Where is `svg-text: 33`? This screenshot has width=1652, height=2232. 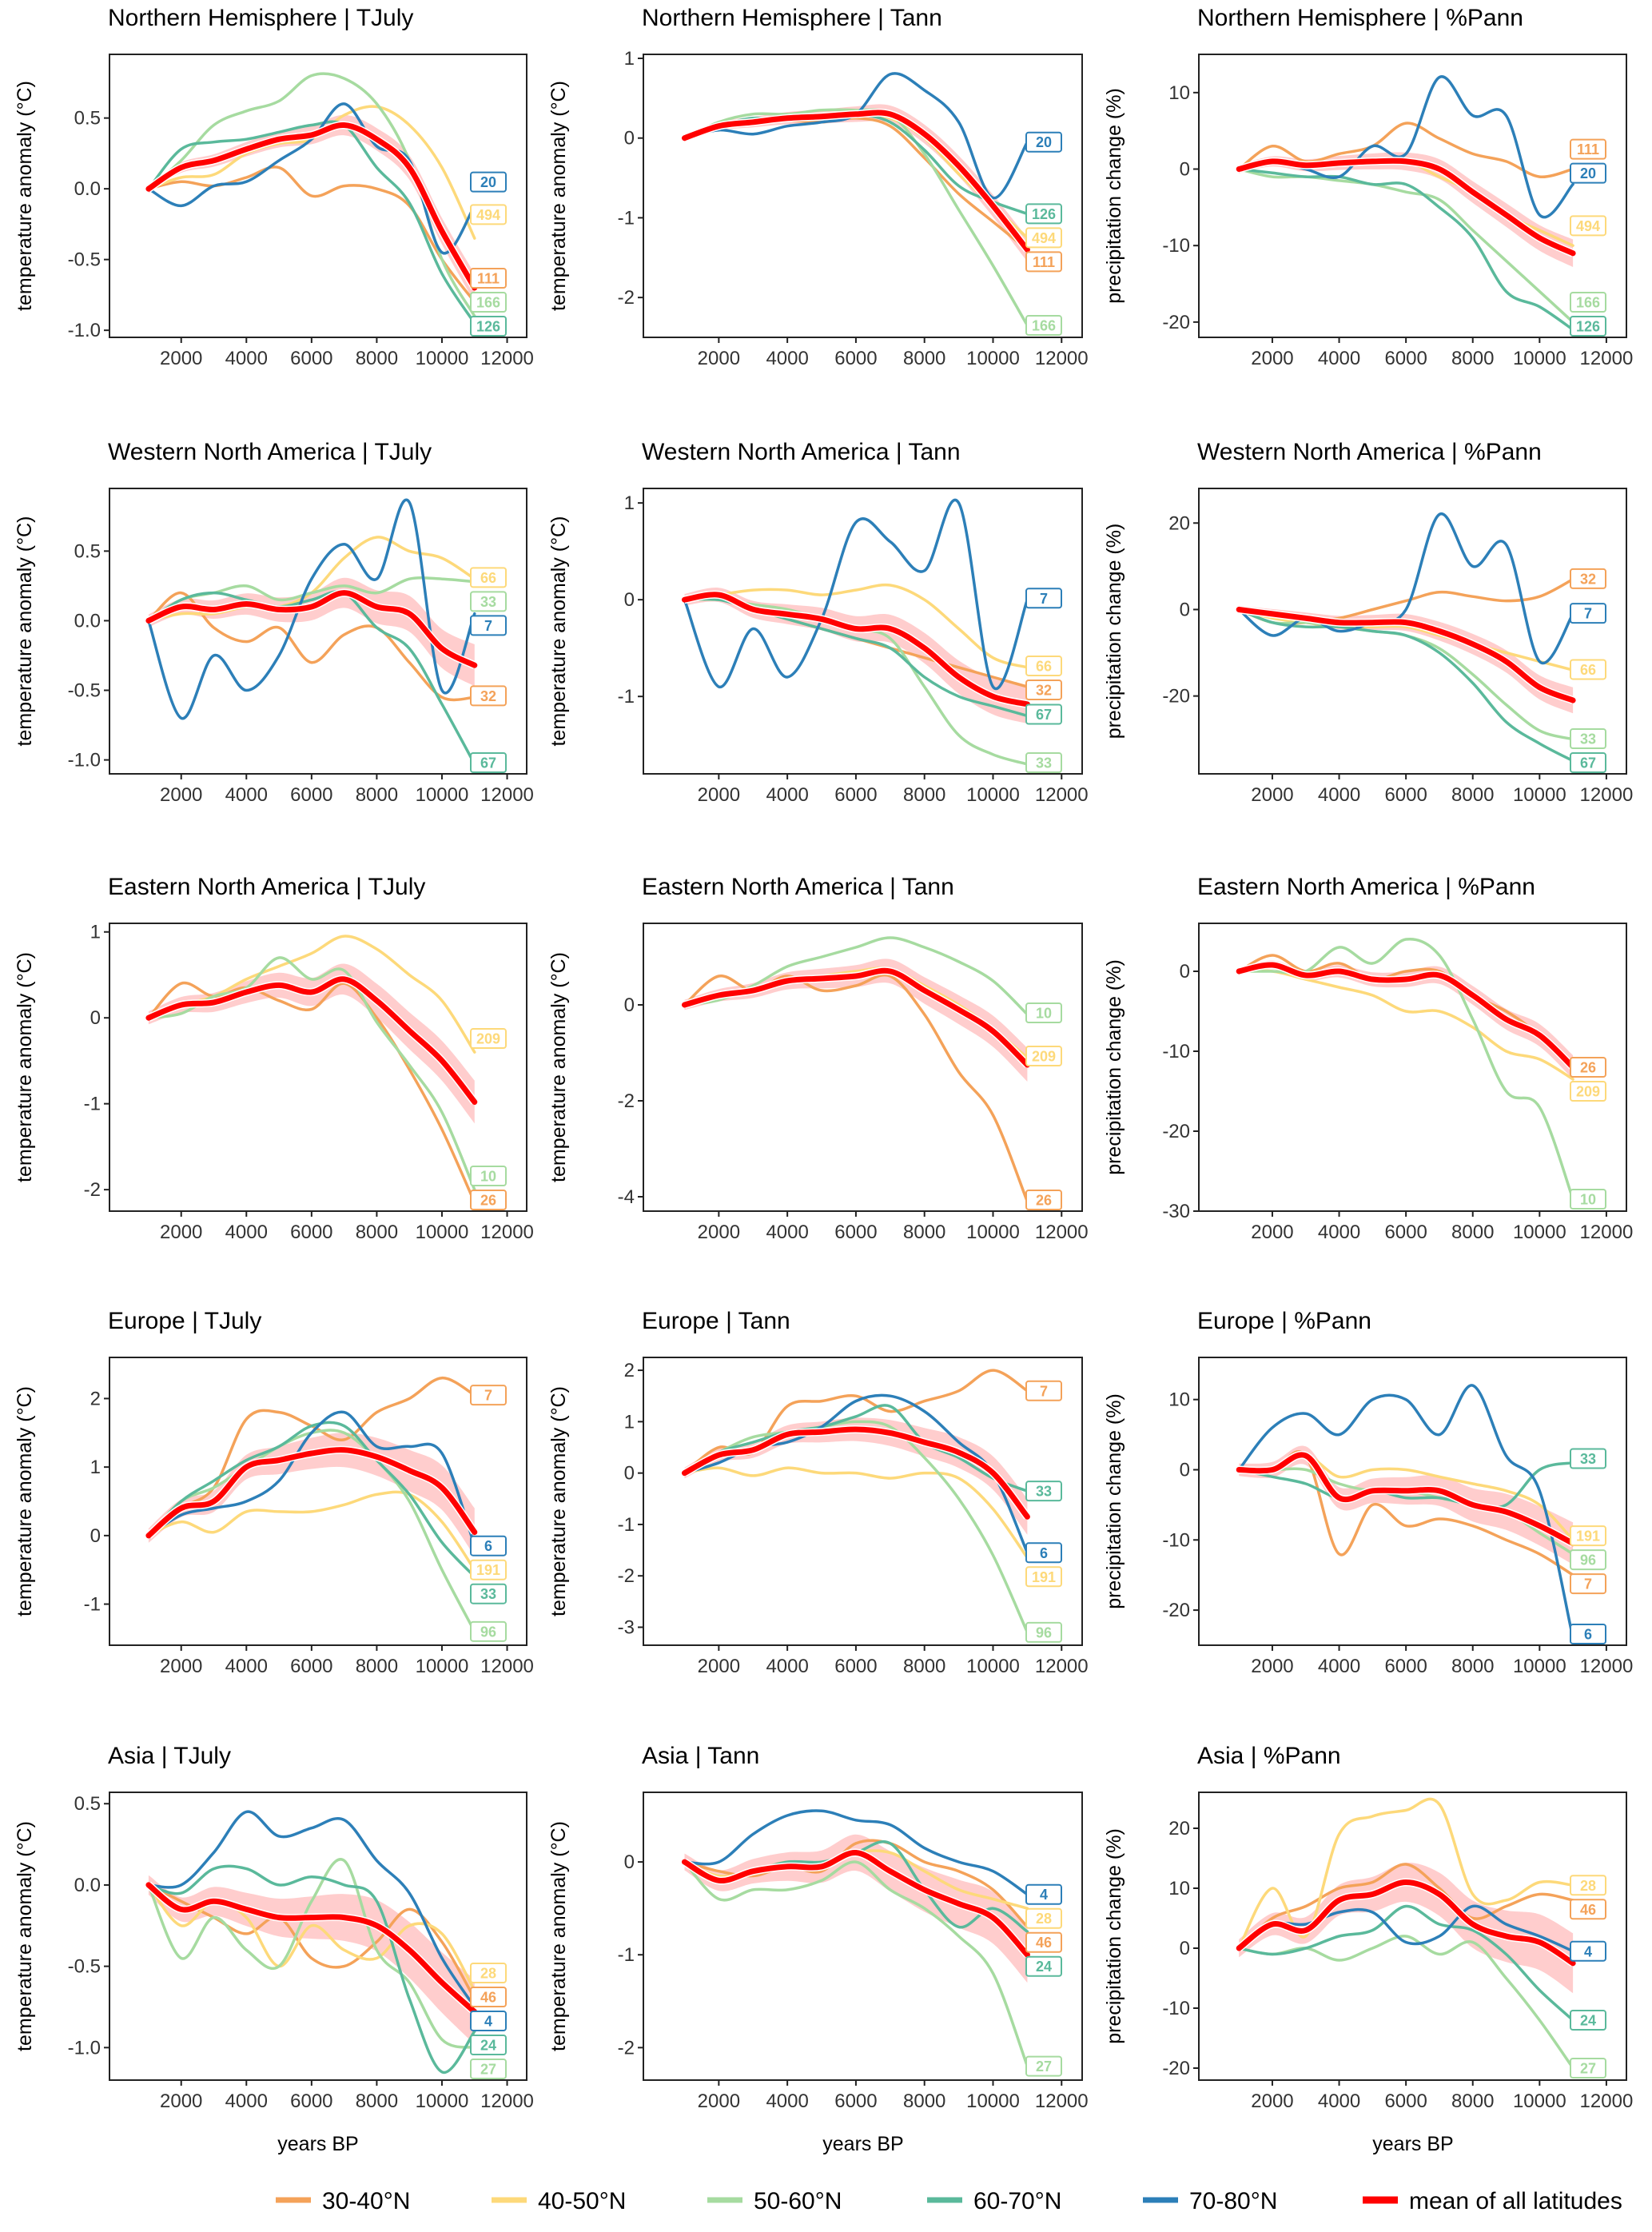 svg-text: 33 is located at coordinates (1588, 1459).